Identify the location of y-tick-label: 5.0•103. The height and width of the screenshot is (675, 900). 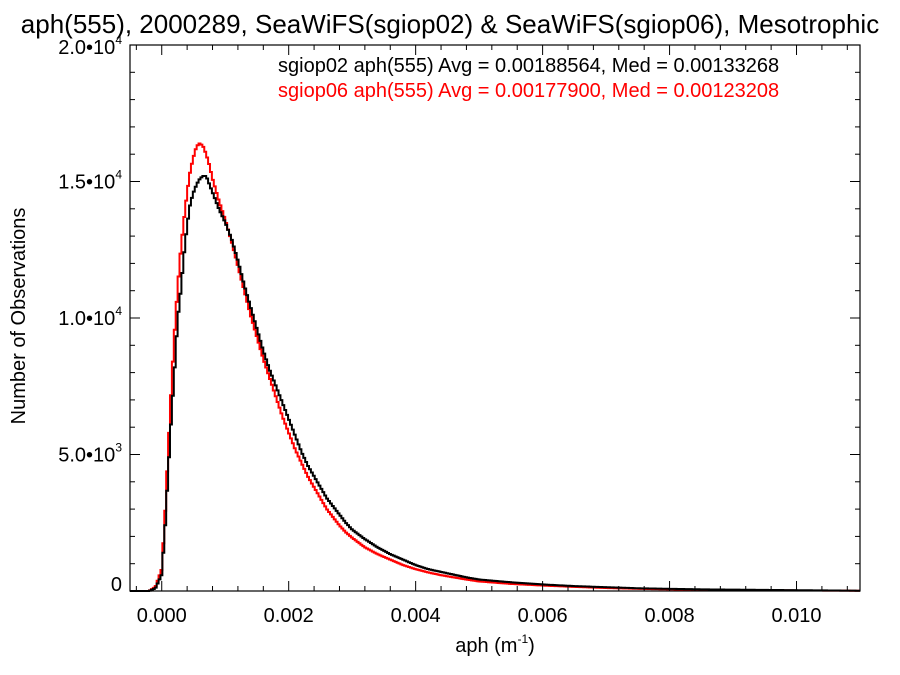
(90, 454).